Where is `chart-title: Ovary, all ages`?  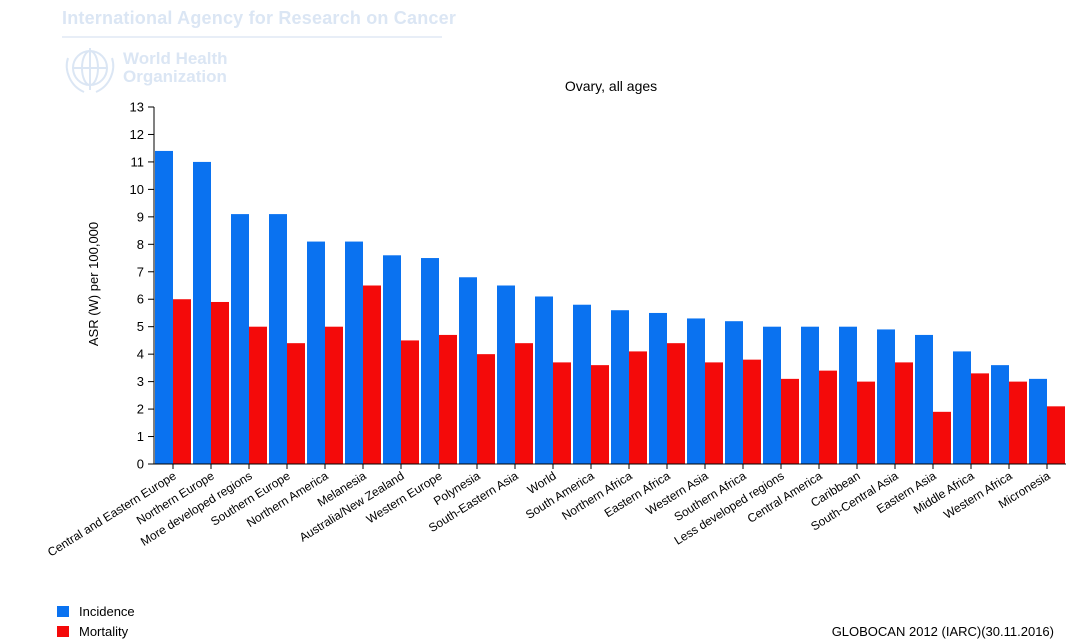 chart-title: Ovary, all ages is located at coordinates (611, 86).